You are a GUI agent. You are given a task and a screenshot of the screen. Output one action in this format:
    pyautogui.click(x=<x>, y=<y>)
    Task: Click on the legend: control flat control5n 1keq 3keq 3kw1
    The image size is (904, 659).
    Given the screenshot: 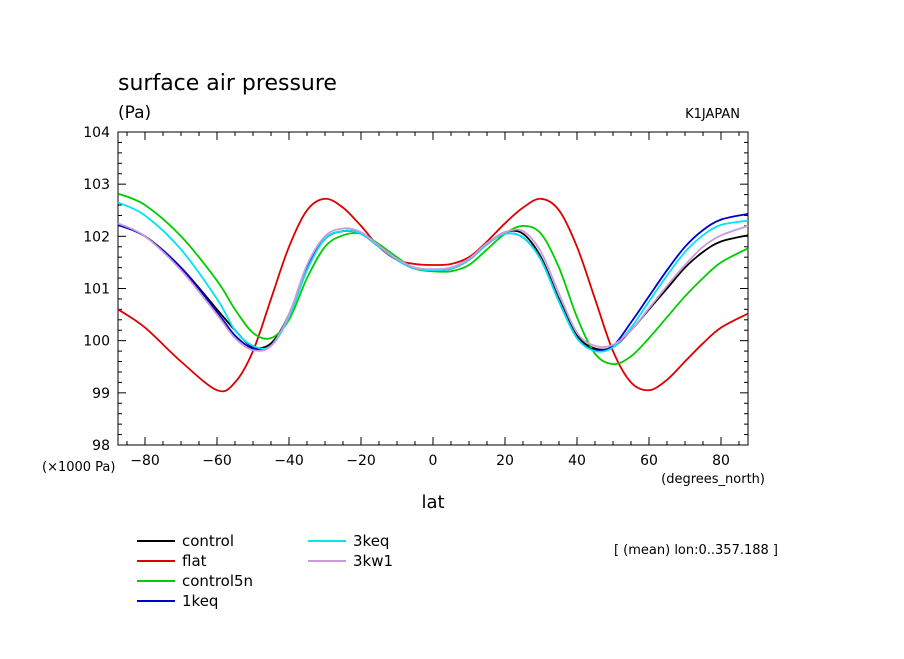 What is the action you would take?
    pyautogui.click(x=265, y=571)
    